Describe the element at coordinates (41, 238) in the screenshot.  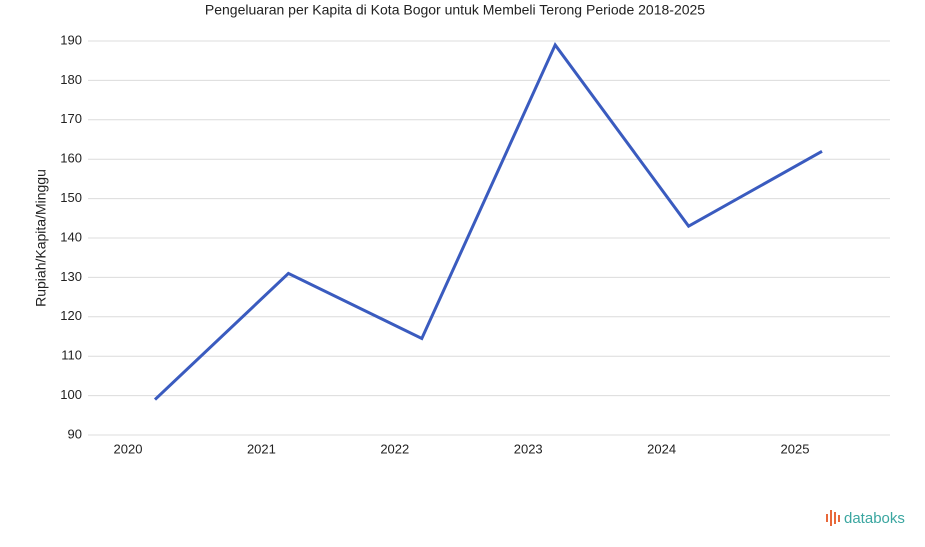
I see `y-axis-label: Rupiah/Kapita/Minggu` at that location.